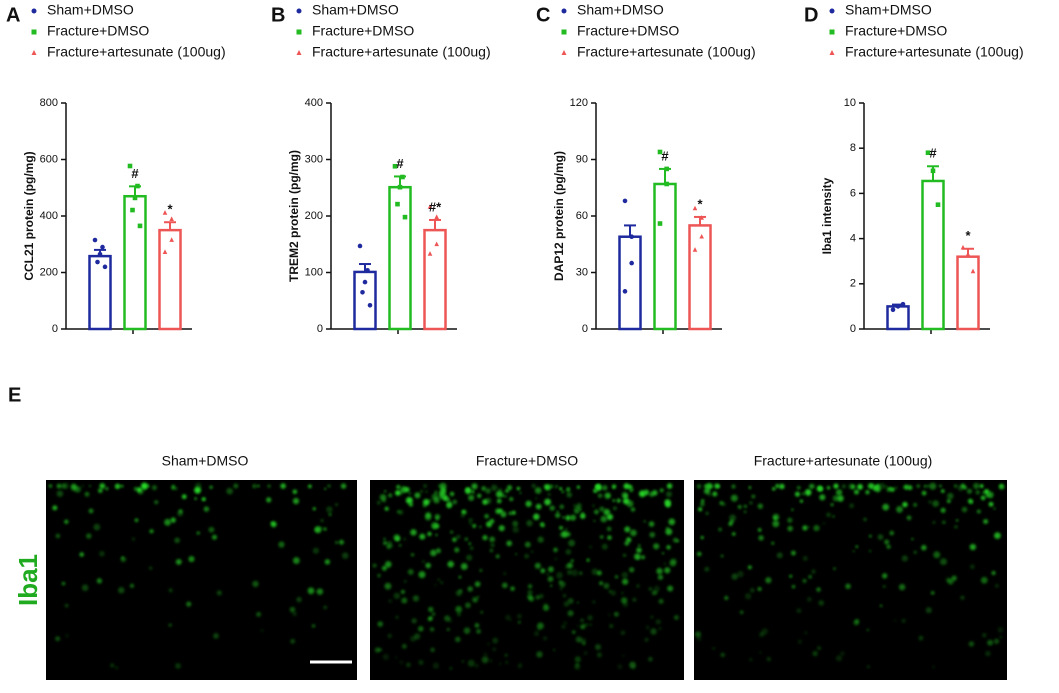  What do you see at coordinates (827, 215) in the screenshot?
I see `y-axis-label: Iba1 intensity` at bounding box center [827, 215].